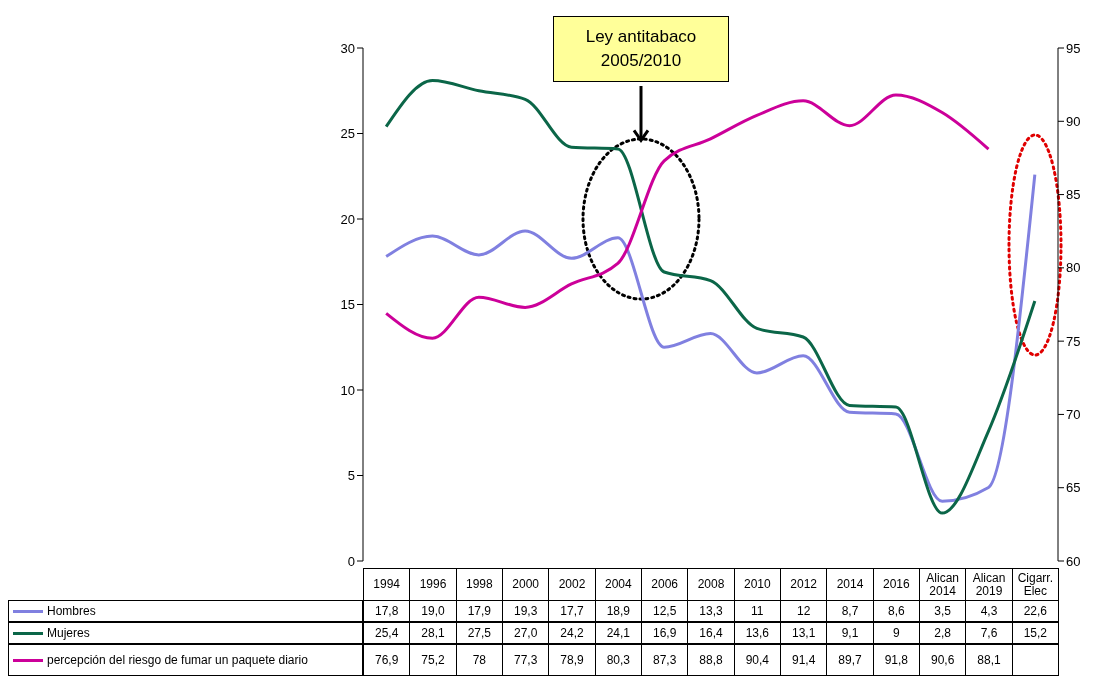 This screenshot has height=677, width=1104. What do you see at coordinates (757, 660) in the screenshot?
I see `data-label: 90,4` at bounding box center [757, 660].